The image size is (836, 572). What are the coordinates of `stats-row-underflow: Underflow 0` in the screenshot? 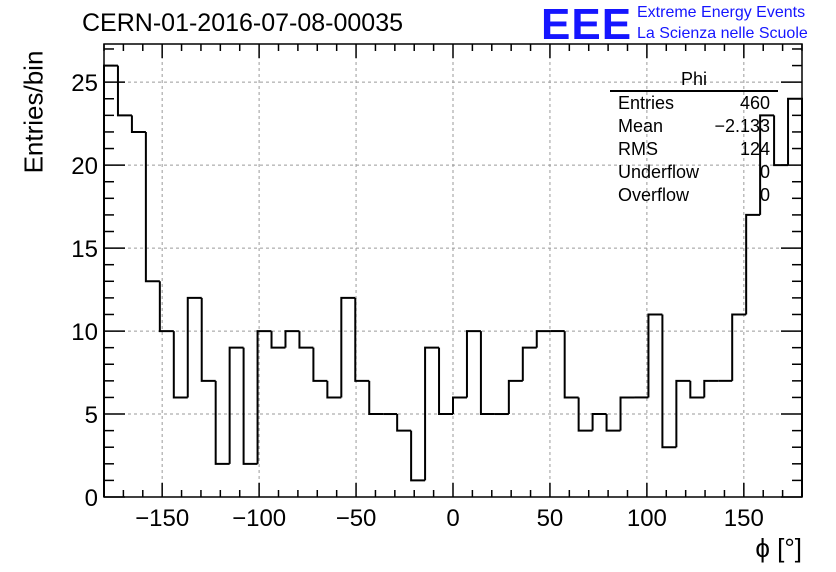 It's located at (694, 172).